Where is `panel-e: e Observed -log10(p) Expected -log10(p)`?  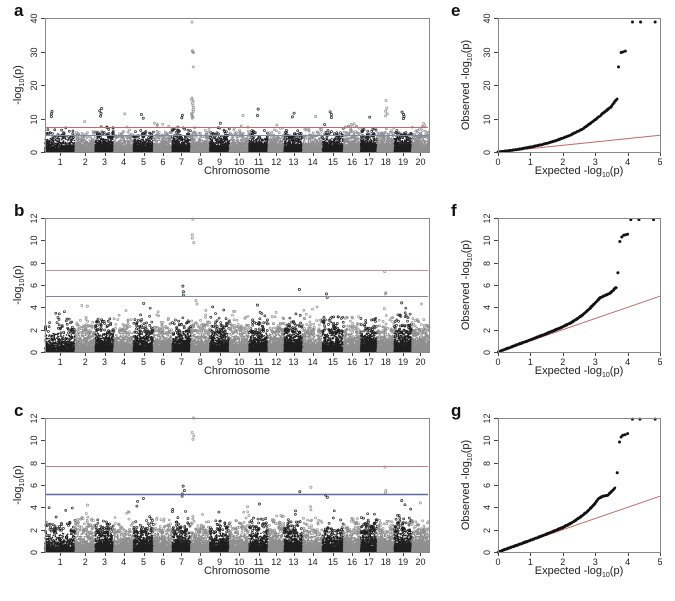 panel-e: e Observed -log10(p) Expected -log10(p) is located at coordinates (557, 100).